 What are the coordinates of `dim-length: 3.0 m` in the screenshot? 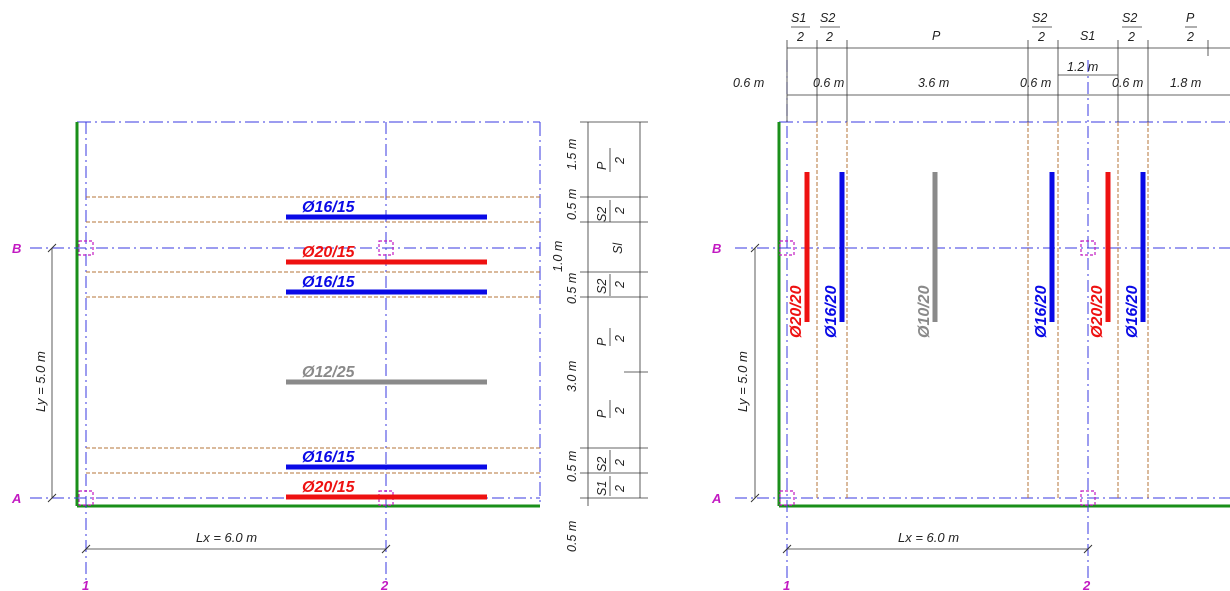 It's located at (572, 376).